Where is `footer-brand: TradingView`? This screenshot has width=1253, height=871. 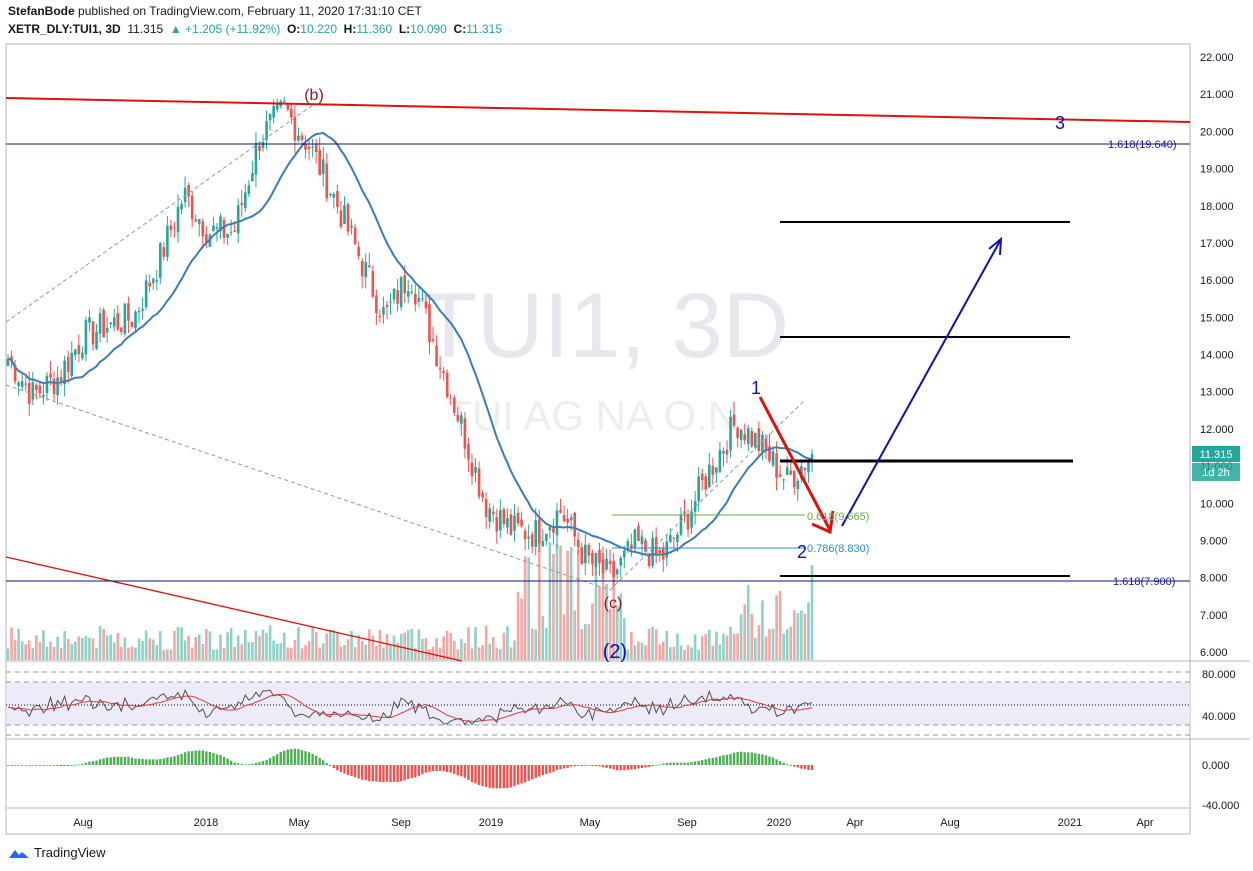 footer-brand: TradingView is located at coordinates (57, 852).